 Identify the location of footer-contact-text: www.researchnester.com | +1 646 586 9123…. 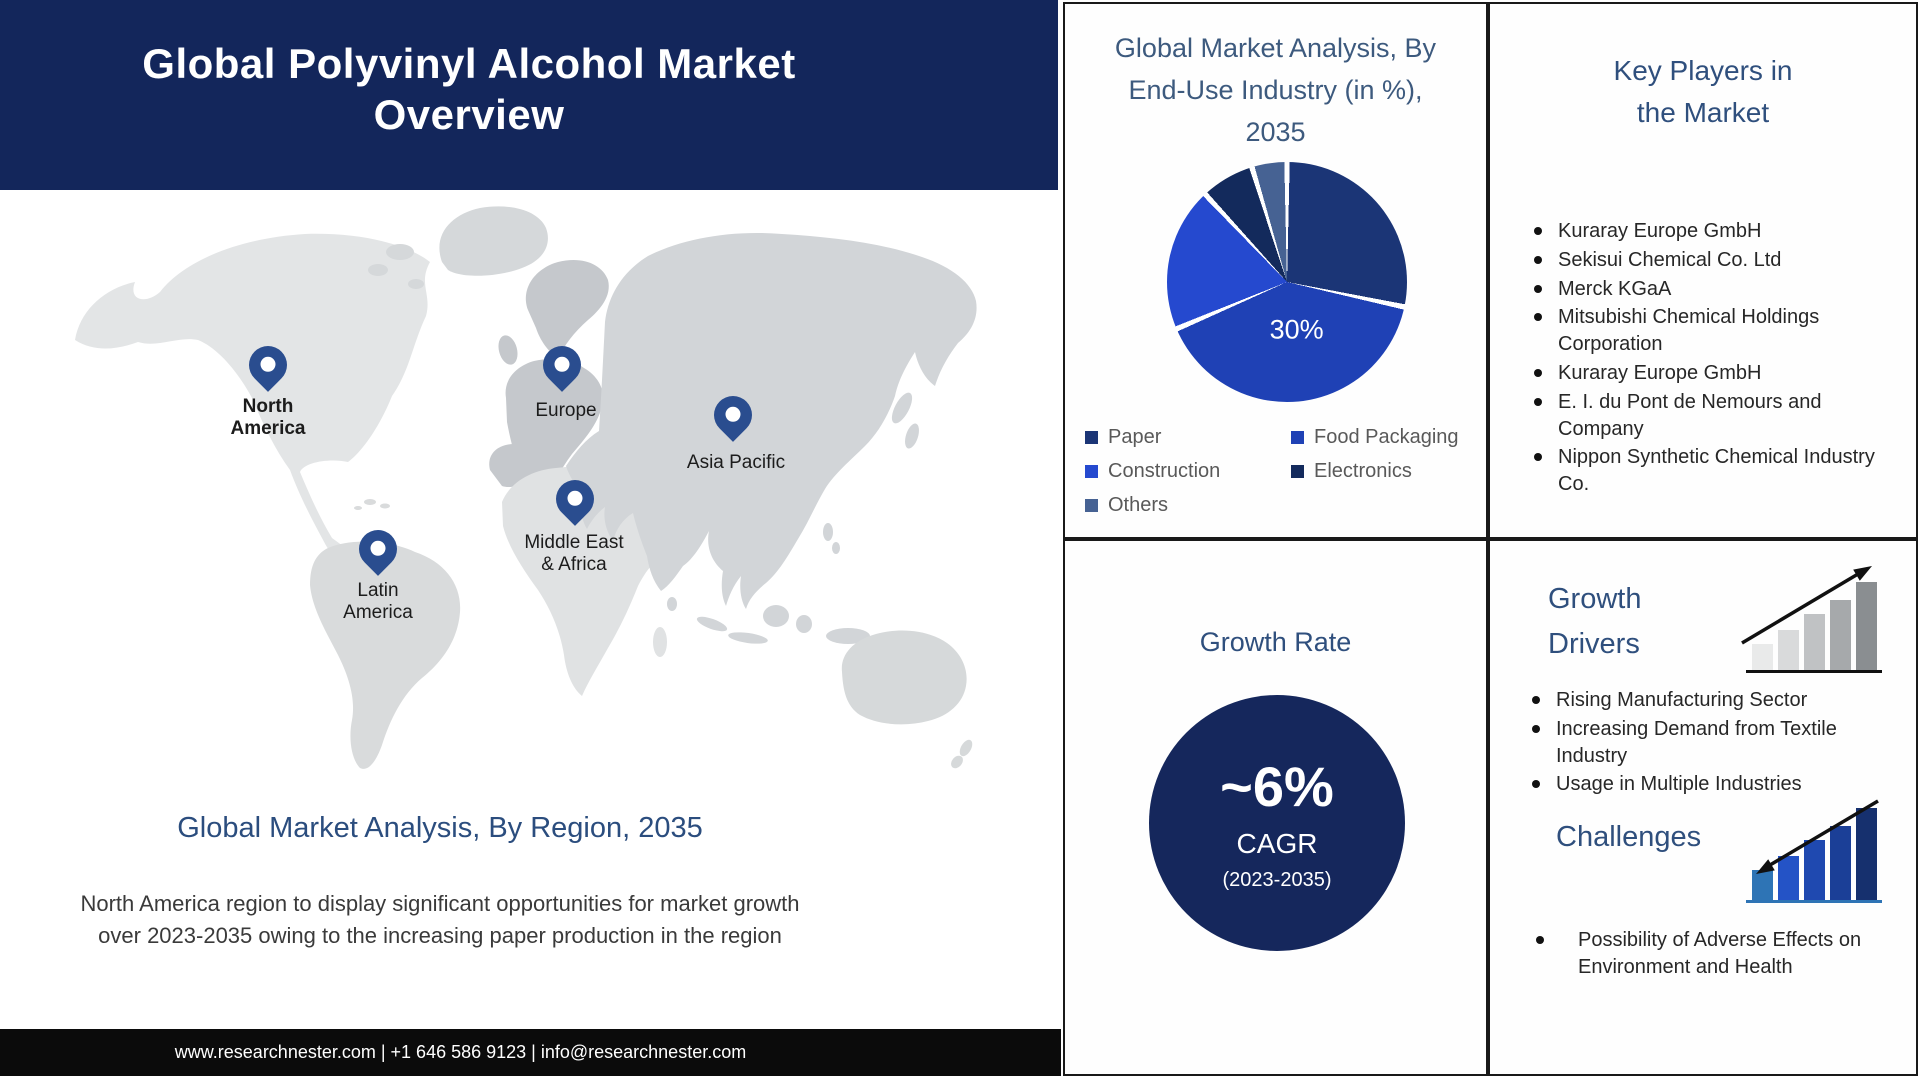
(460, 1052).